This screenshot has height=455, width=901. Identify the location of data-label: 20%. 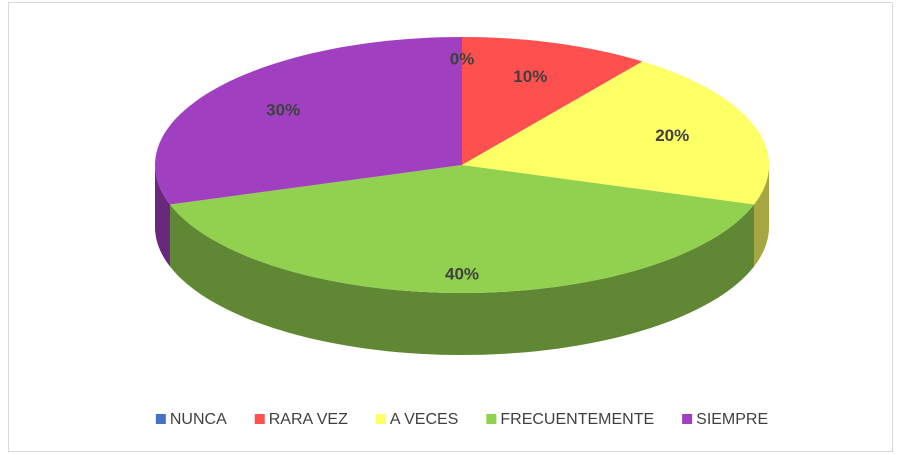
(672, 135).